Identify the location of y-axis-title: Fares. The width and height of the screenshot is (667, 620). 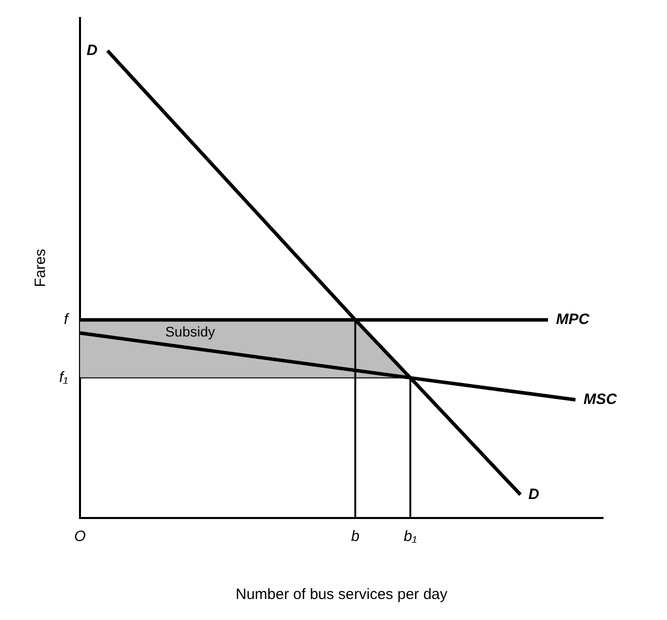
(41, 268).